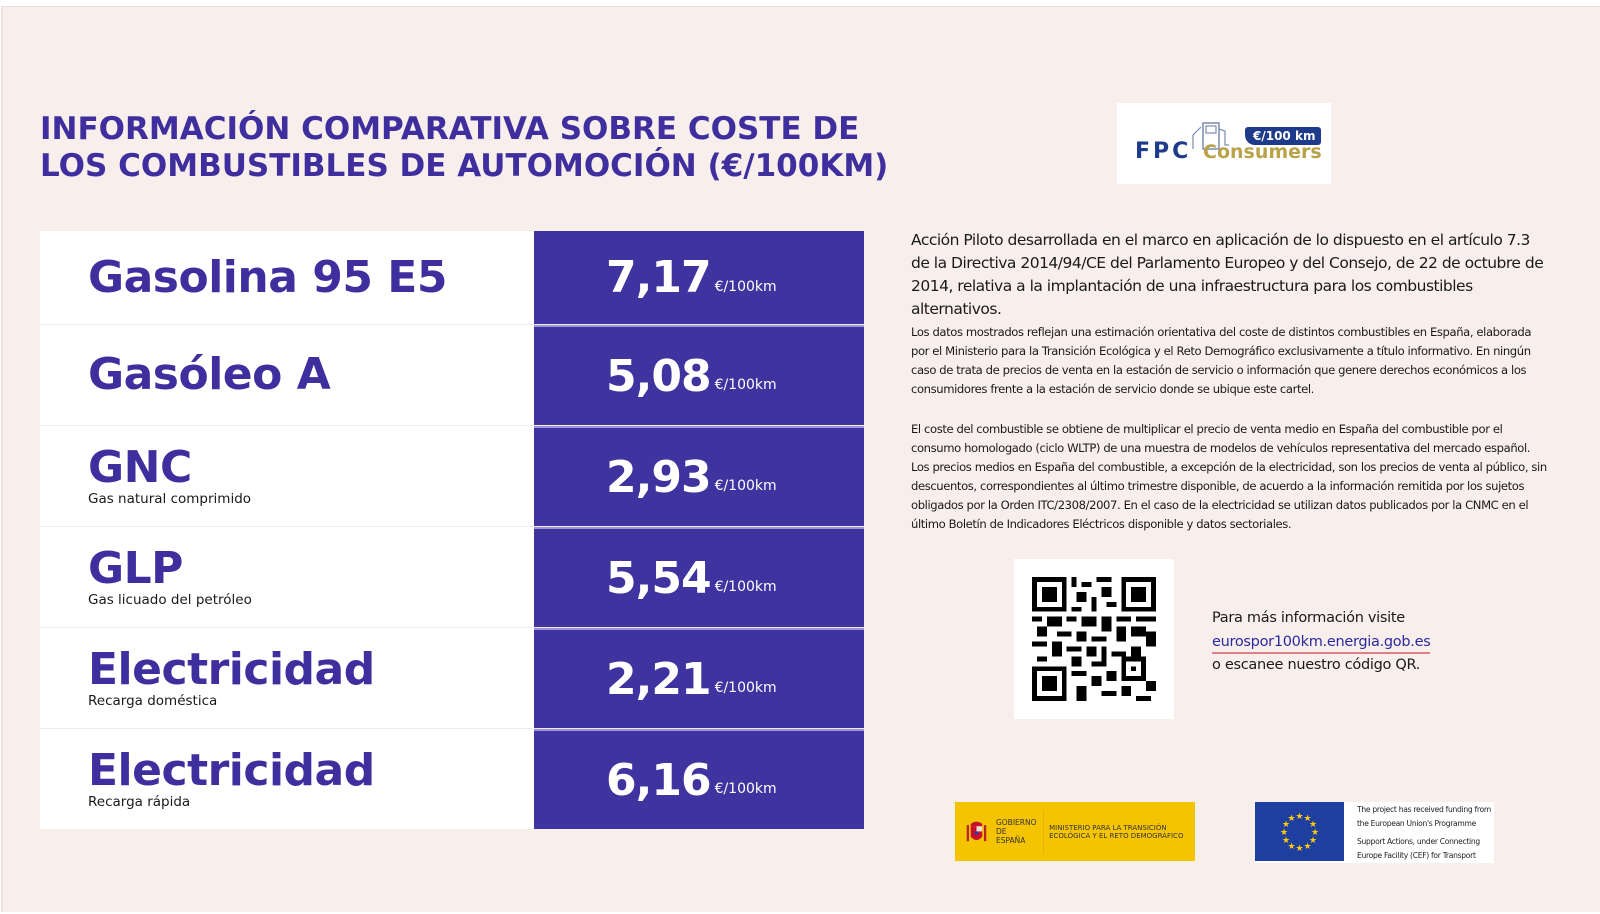 This screenshot has height=914, width=1600. What do you see at coordinates (659, 679) in the screenshot?
I see `fuel-value: 2,21` at bounding box center [659, 679].